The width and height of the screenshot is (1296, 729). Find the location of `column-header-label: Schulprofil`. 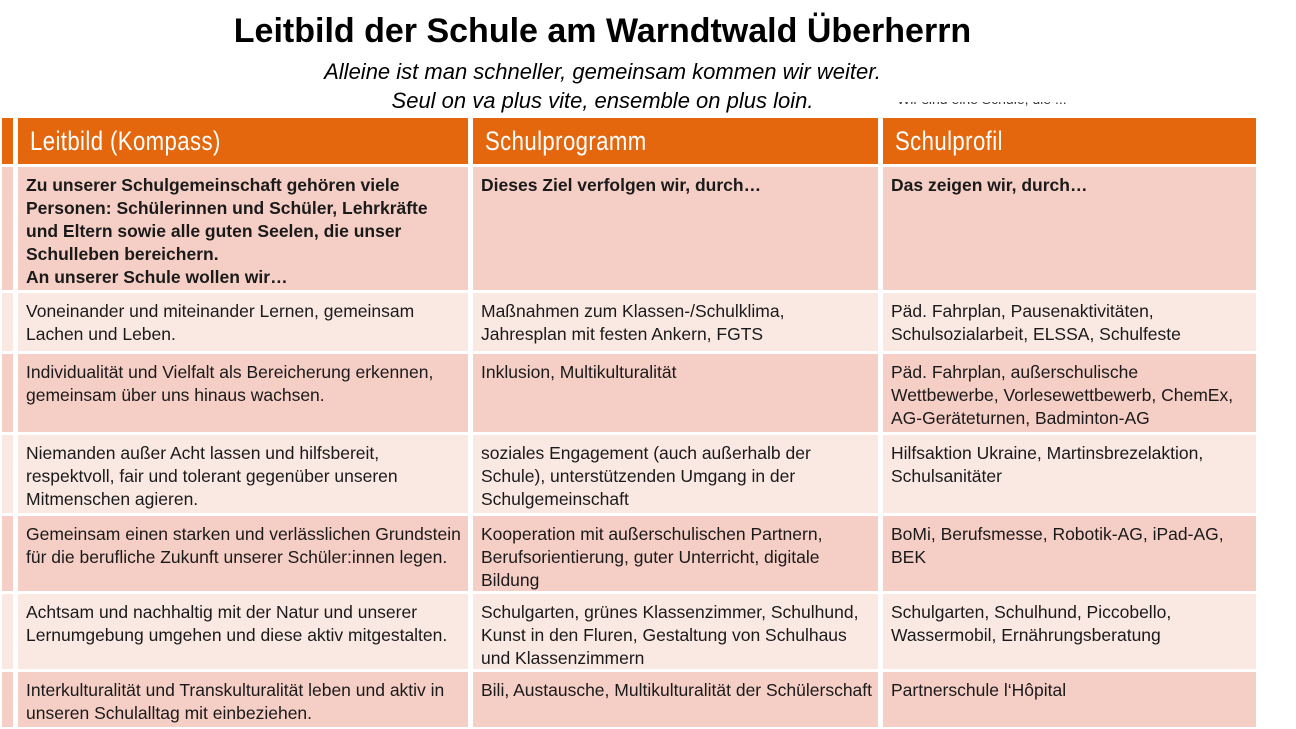

column-header-label: Schulprofil is located at coordinates (949, 140).